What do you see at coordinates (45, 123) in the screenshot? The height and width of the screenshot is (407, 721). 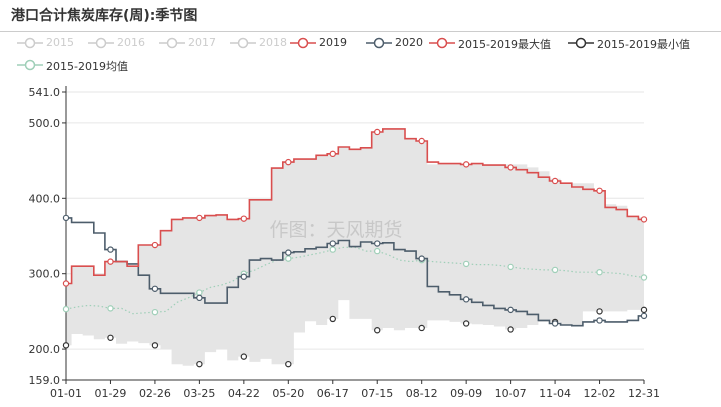 I see `y-tick-label: 500.0` at bounding box center [45, 123].